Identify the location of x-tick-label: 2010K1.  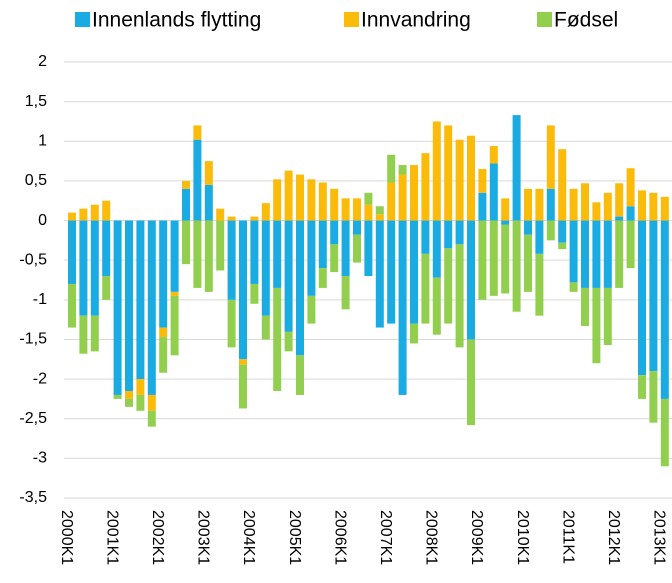
(522, 537).